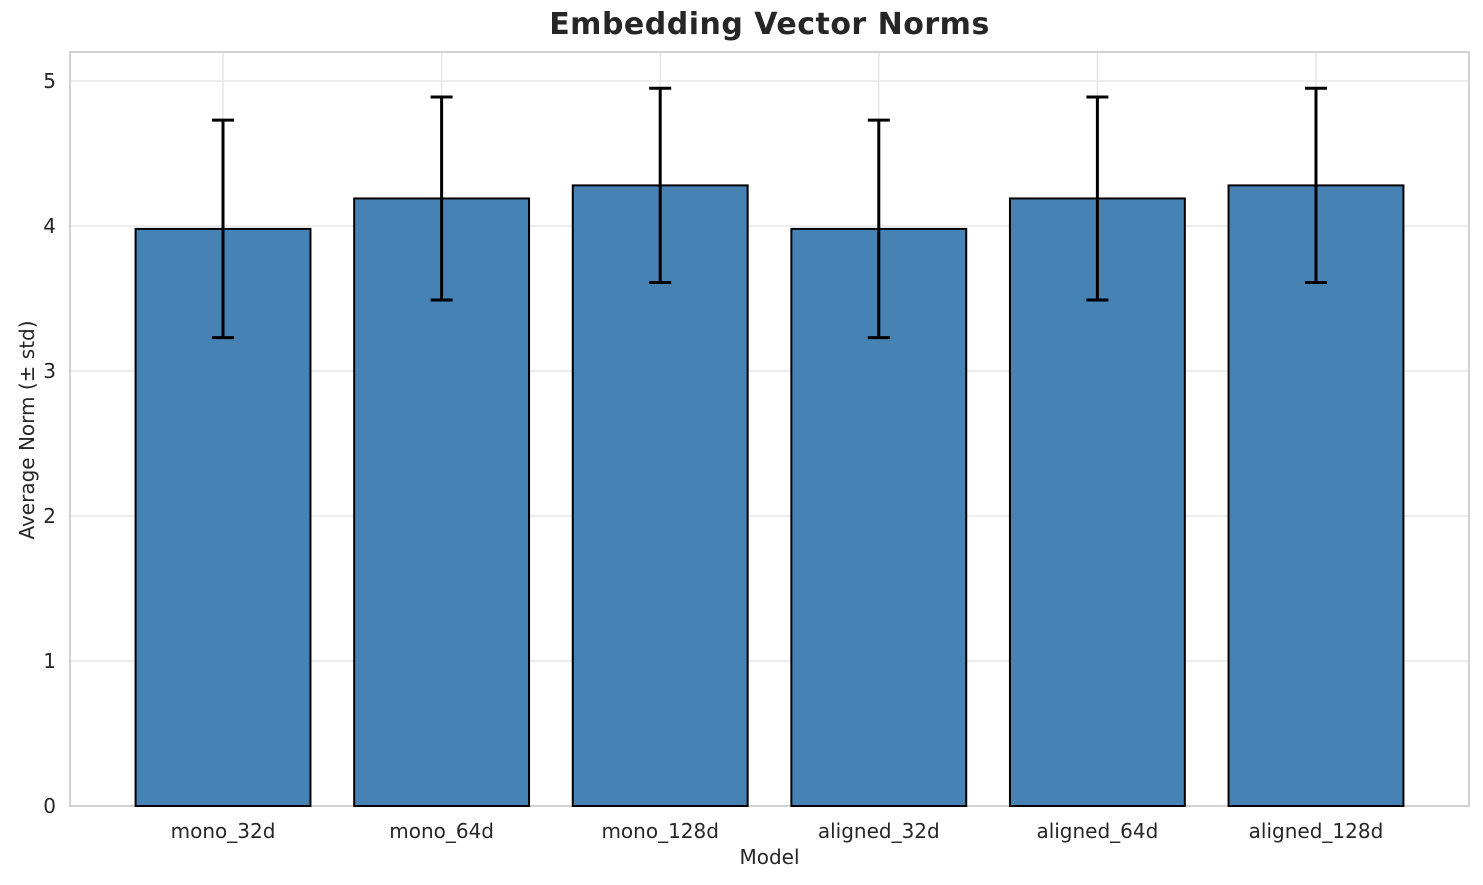  Describe the element at coordinates (49, 81) in the screenshot. I see `y-tick-label: 5` at that location.